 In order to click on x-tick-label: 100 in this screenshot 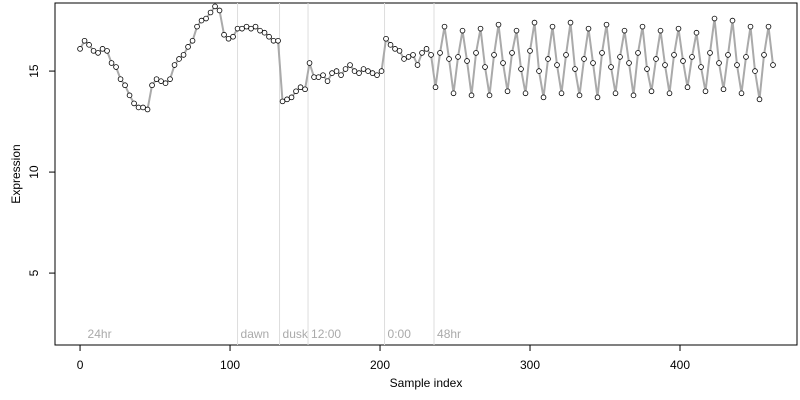, I will do `click(230, 365)`.